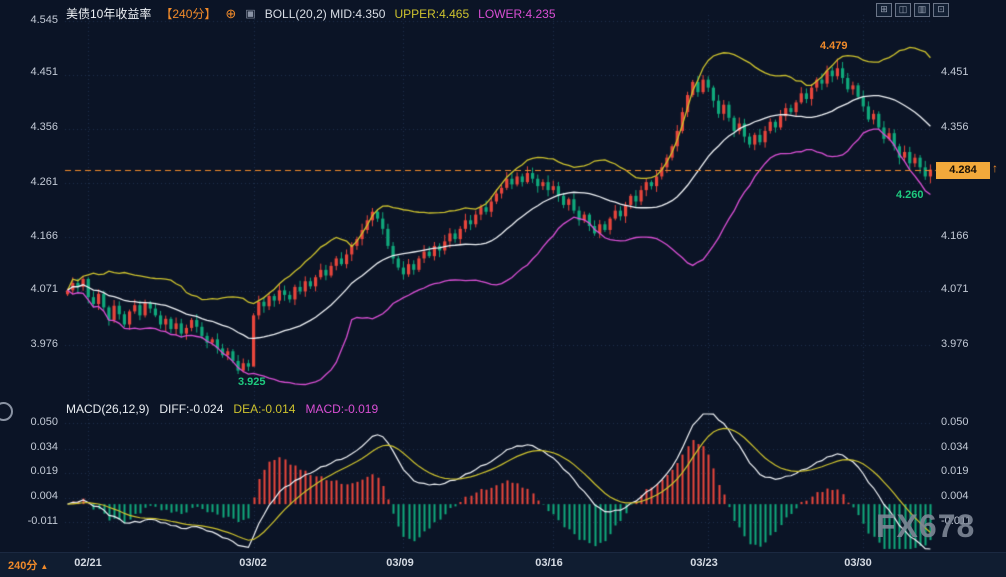 Image resolution: width=1006 pixels, height=577 pixels. I want to click on interval-up-triangle-icon: ▲, so click(44, 566).